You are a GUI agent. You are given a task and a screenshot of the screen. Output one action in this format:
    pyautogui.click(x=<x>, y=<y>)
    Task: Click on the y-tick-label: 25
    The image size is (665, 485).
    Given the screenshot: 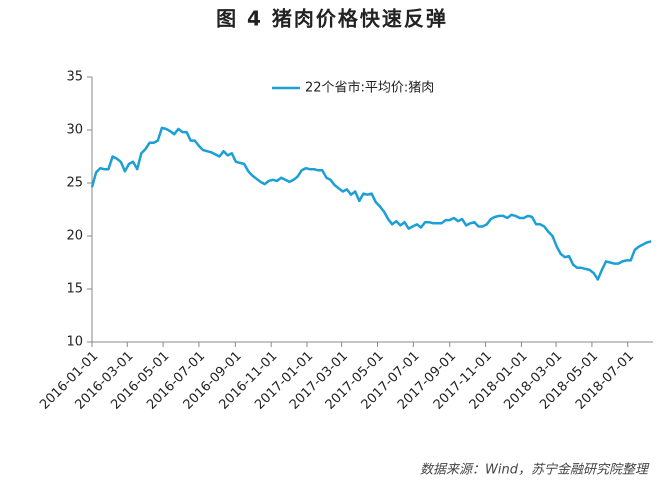 What is the action you would take?
    pyautogui.click(x=74, y=183)
    